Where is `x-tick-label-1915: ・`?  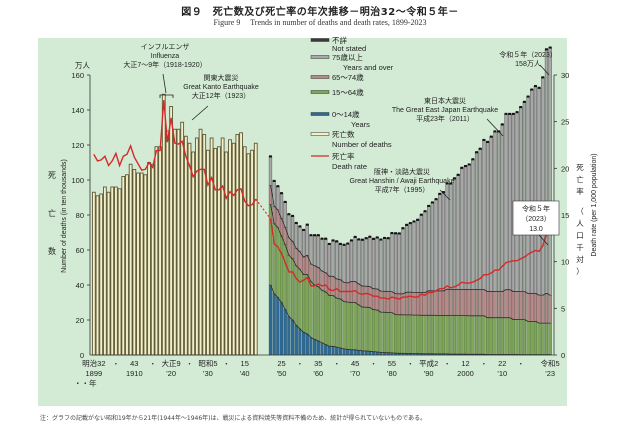 x-tick-label-1915: ・ is located at coordinates (152, 364).